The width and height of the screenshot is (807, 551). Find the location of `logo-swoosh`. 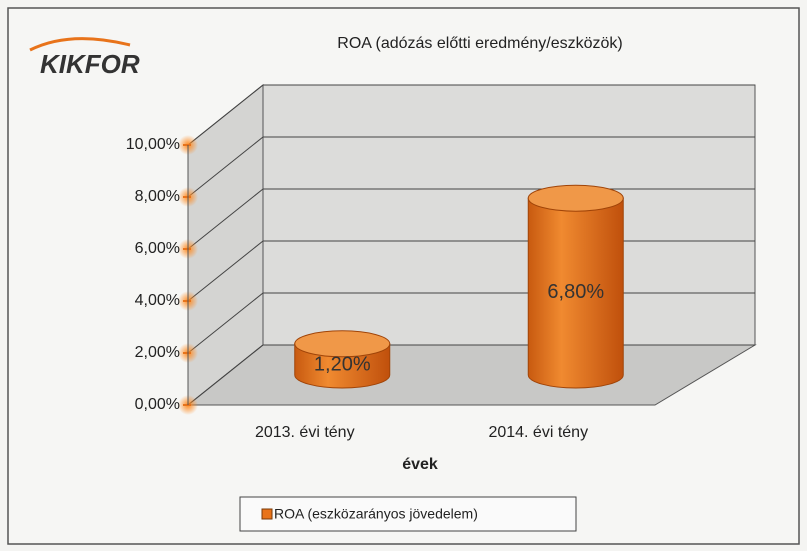

logo-swoosh is located at coordinates (80, 44).